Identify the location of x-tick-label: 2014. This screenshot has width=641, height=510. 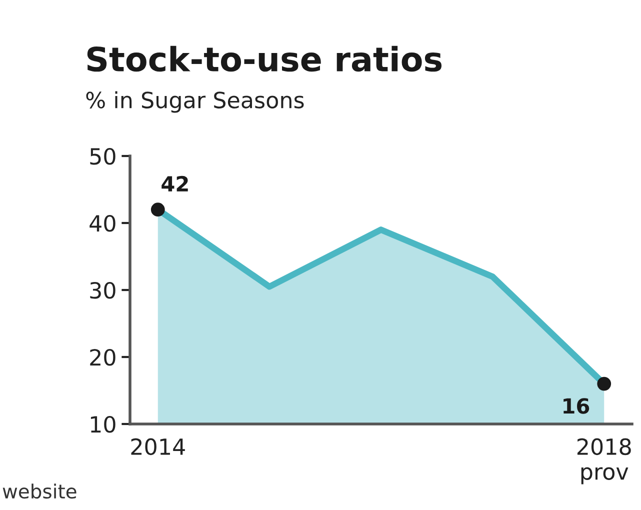
(158, 447).